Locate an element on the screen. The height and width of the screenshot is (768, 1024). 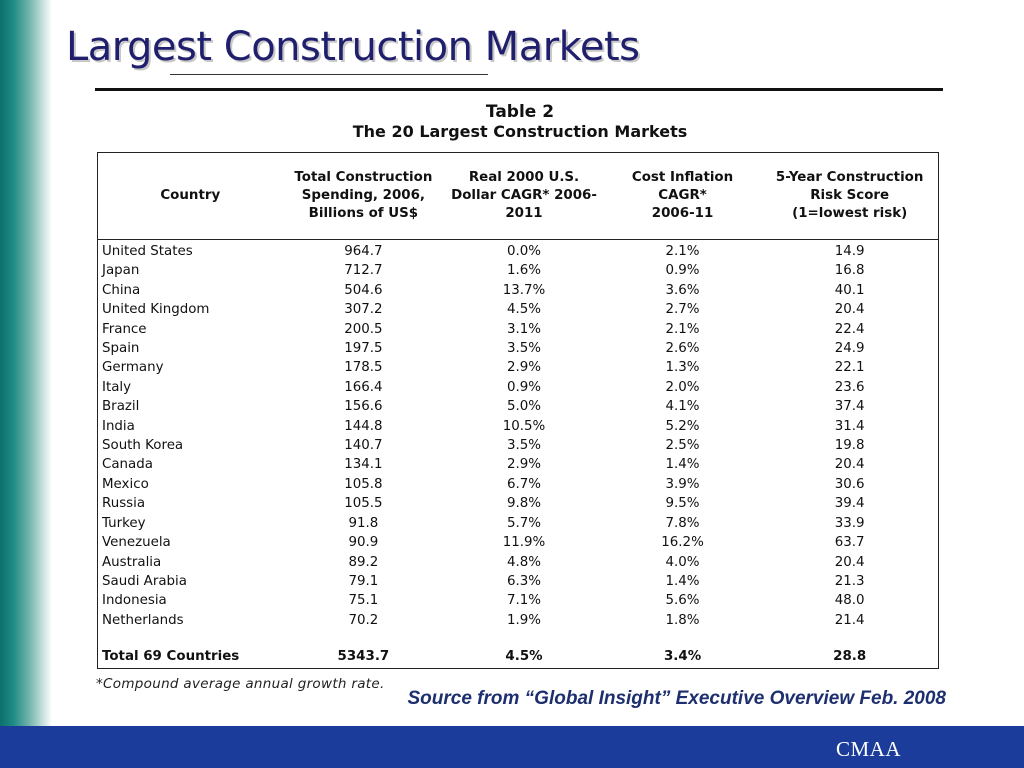
header-cagr-line-3: 2011 is located at coordinates (524, 213).